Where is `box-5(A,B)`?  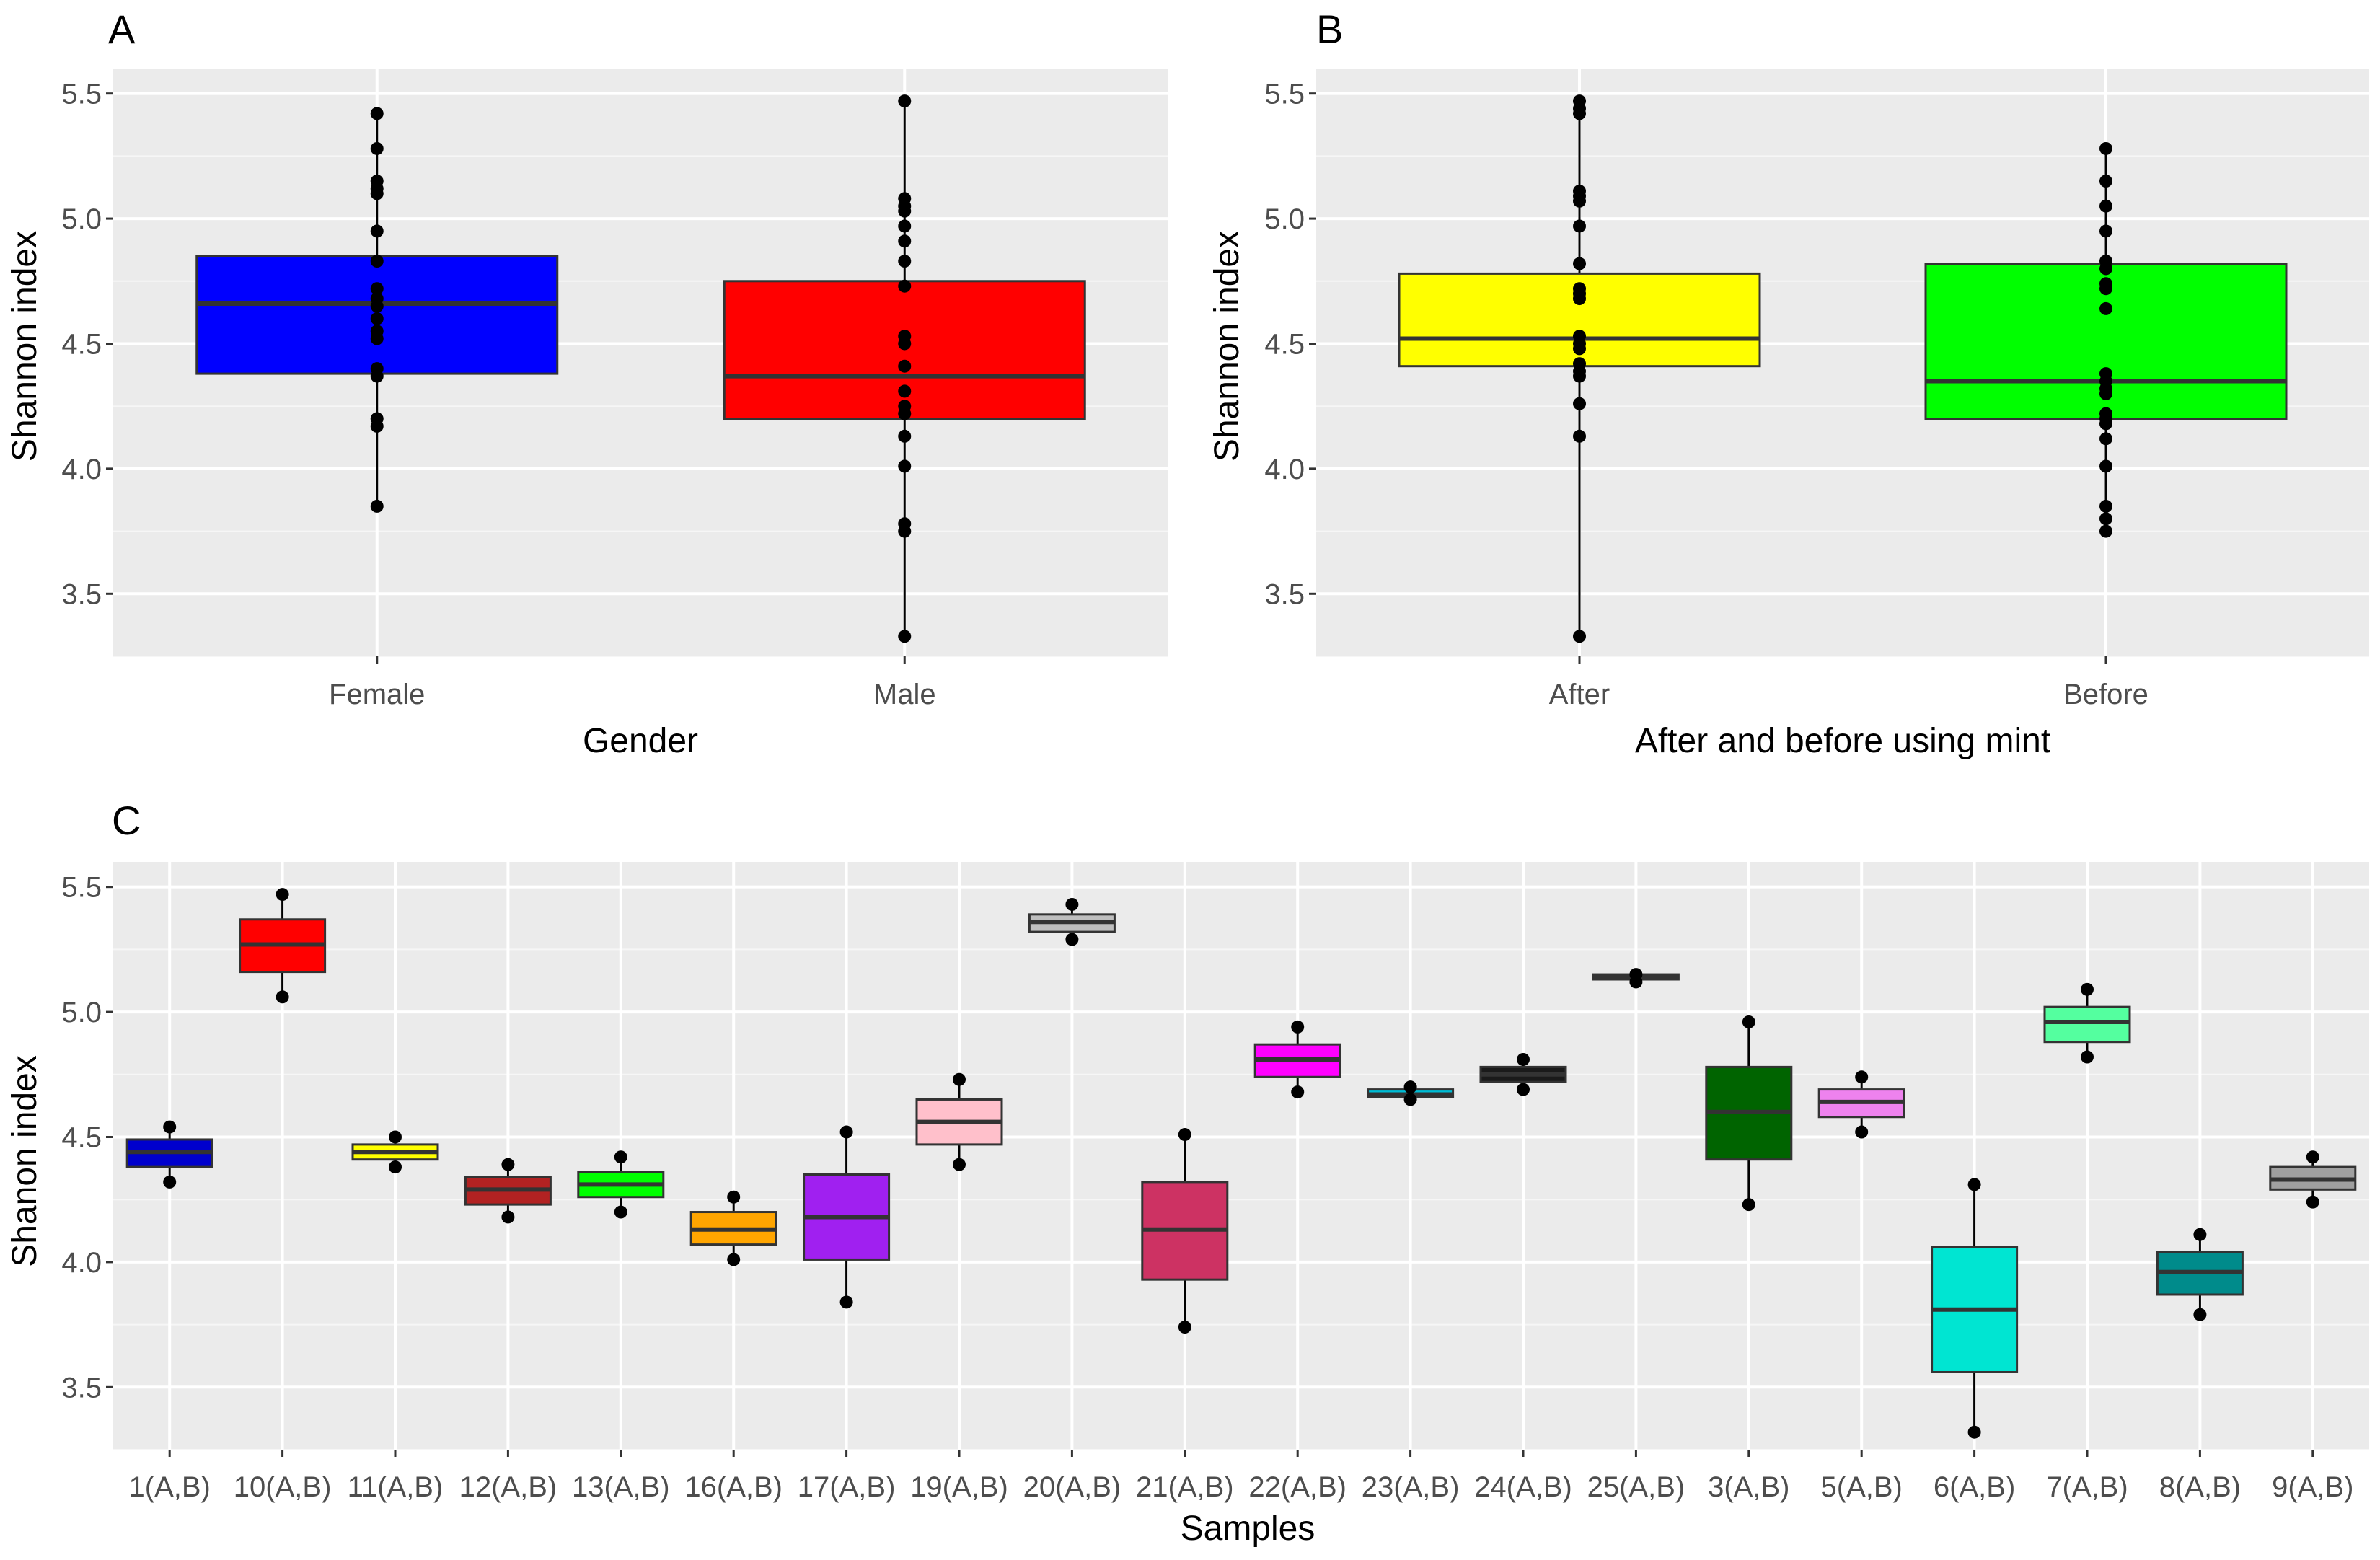 box-5(A,B) is located at coordinates (1861, 1104).